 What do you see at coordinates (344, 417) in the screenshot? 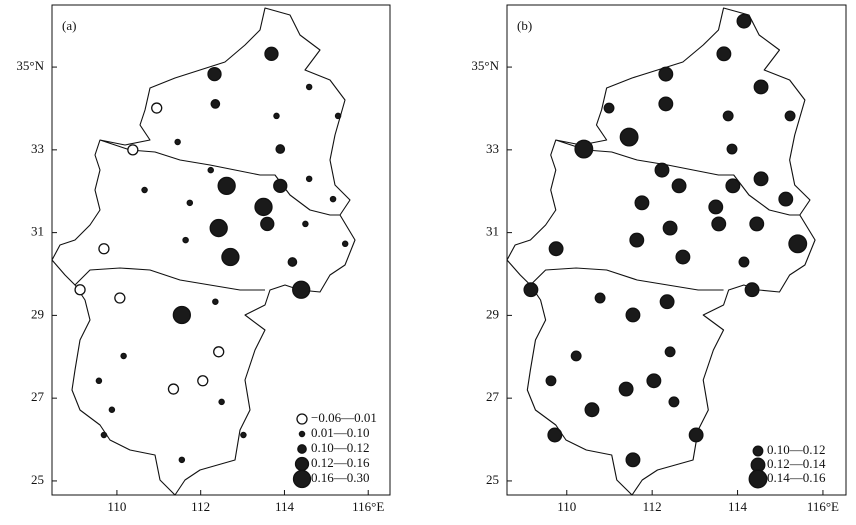
I see `legend-label: −0.06—0.01` at bounding box center [344, 417].